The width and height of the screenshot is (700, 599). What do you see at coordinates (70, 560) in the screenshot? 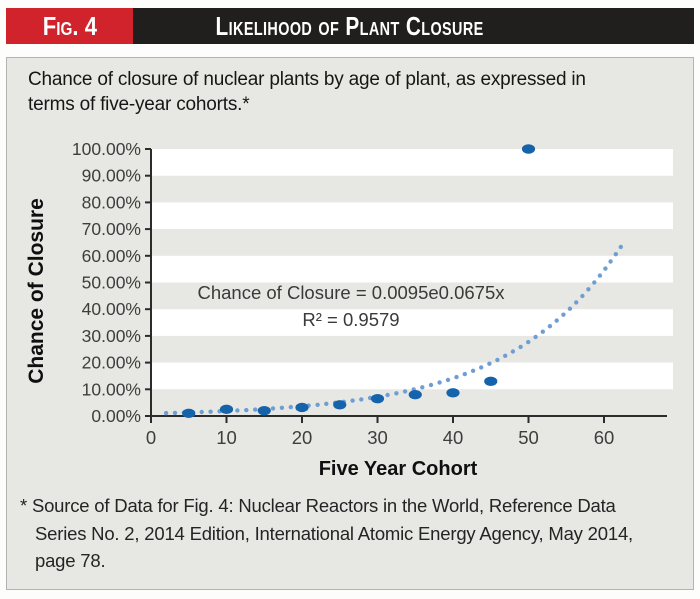
I see `footnote-line3: page 78.` at bounding box center [70, 560].